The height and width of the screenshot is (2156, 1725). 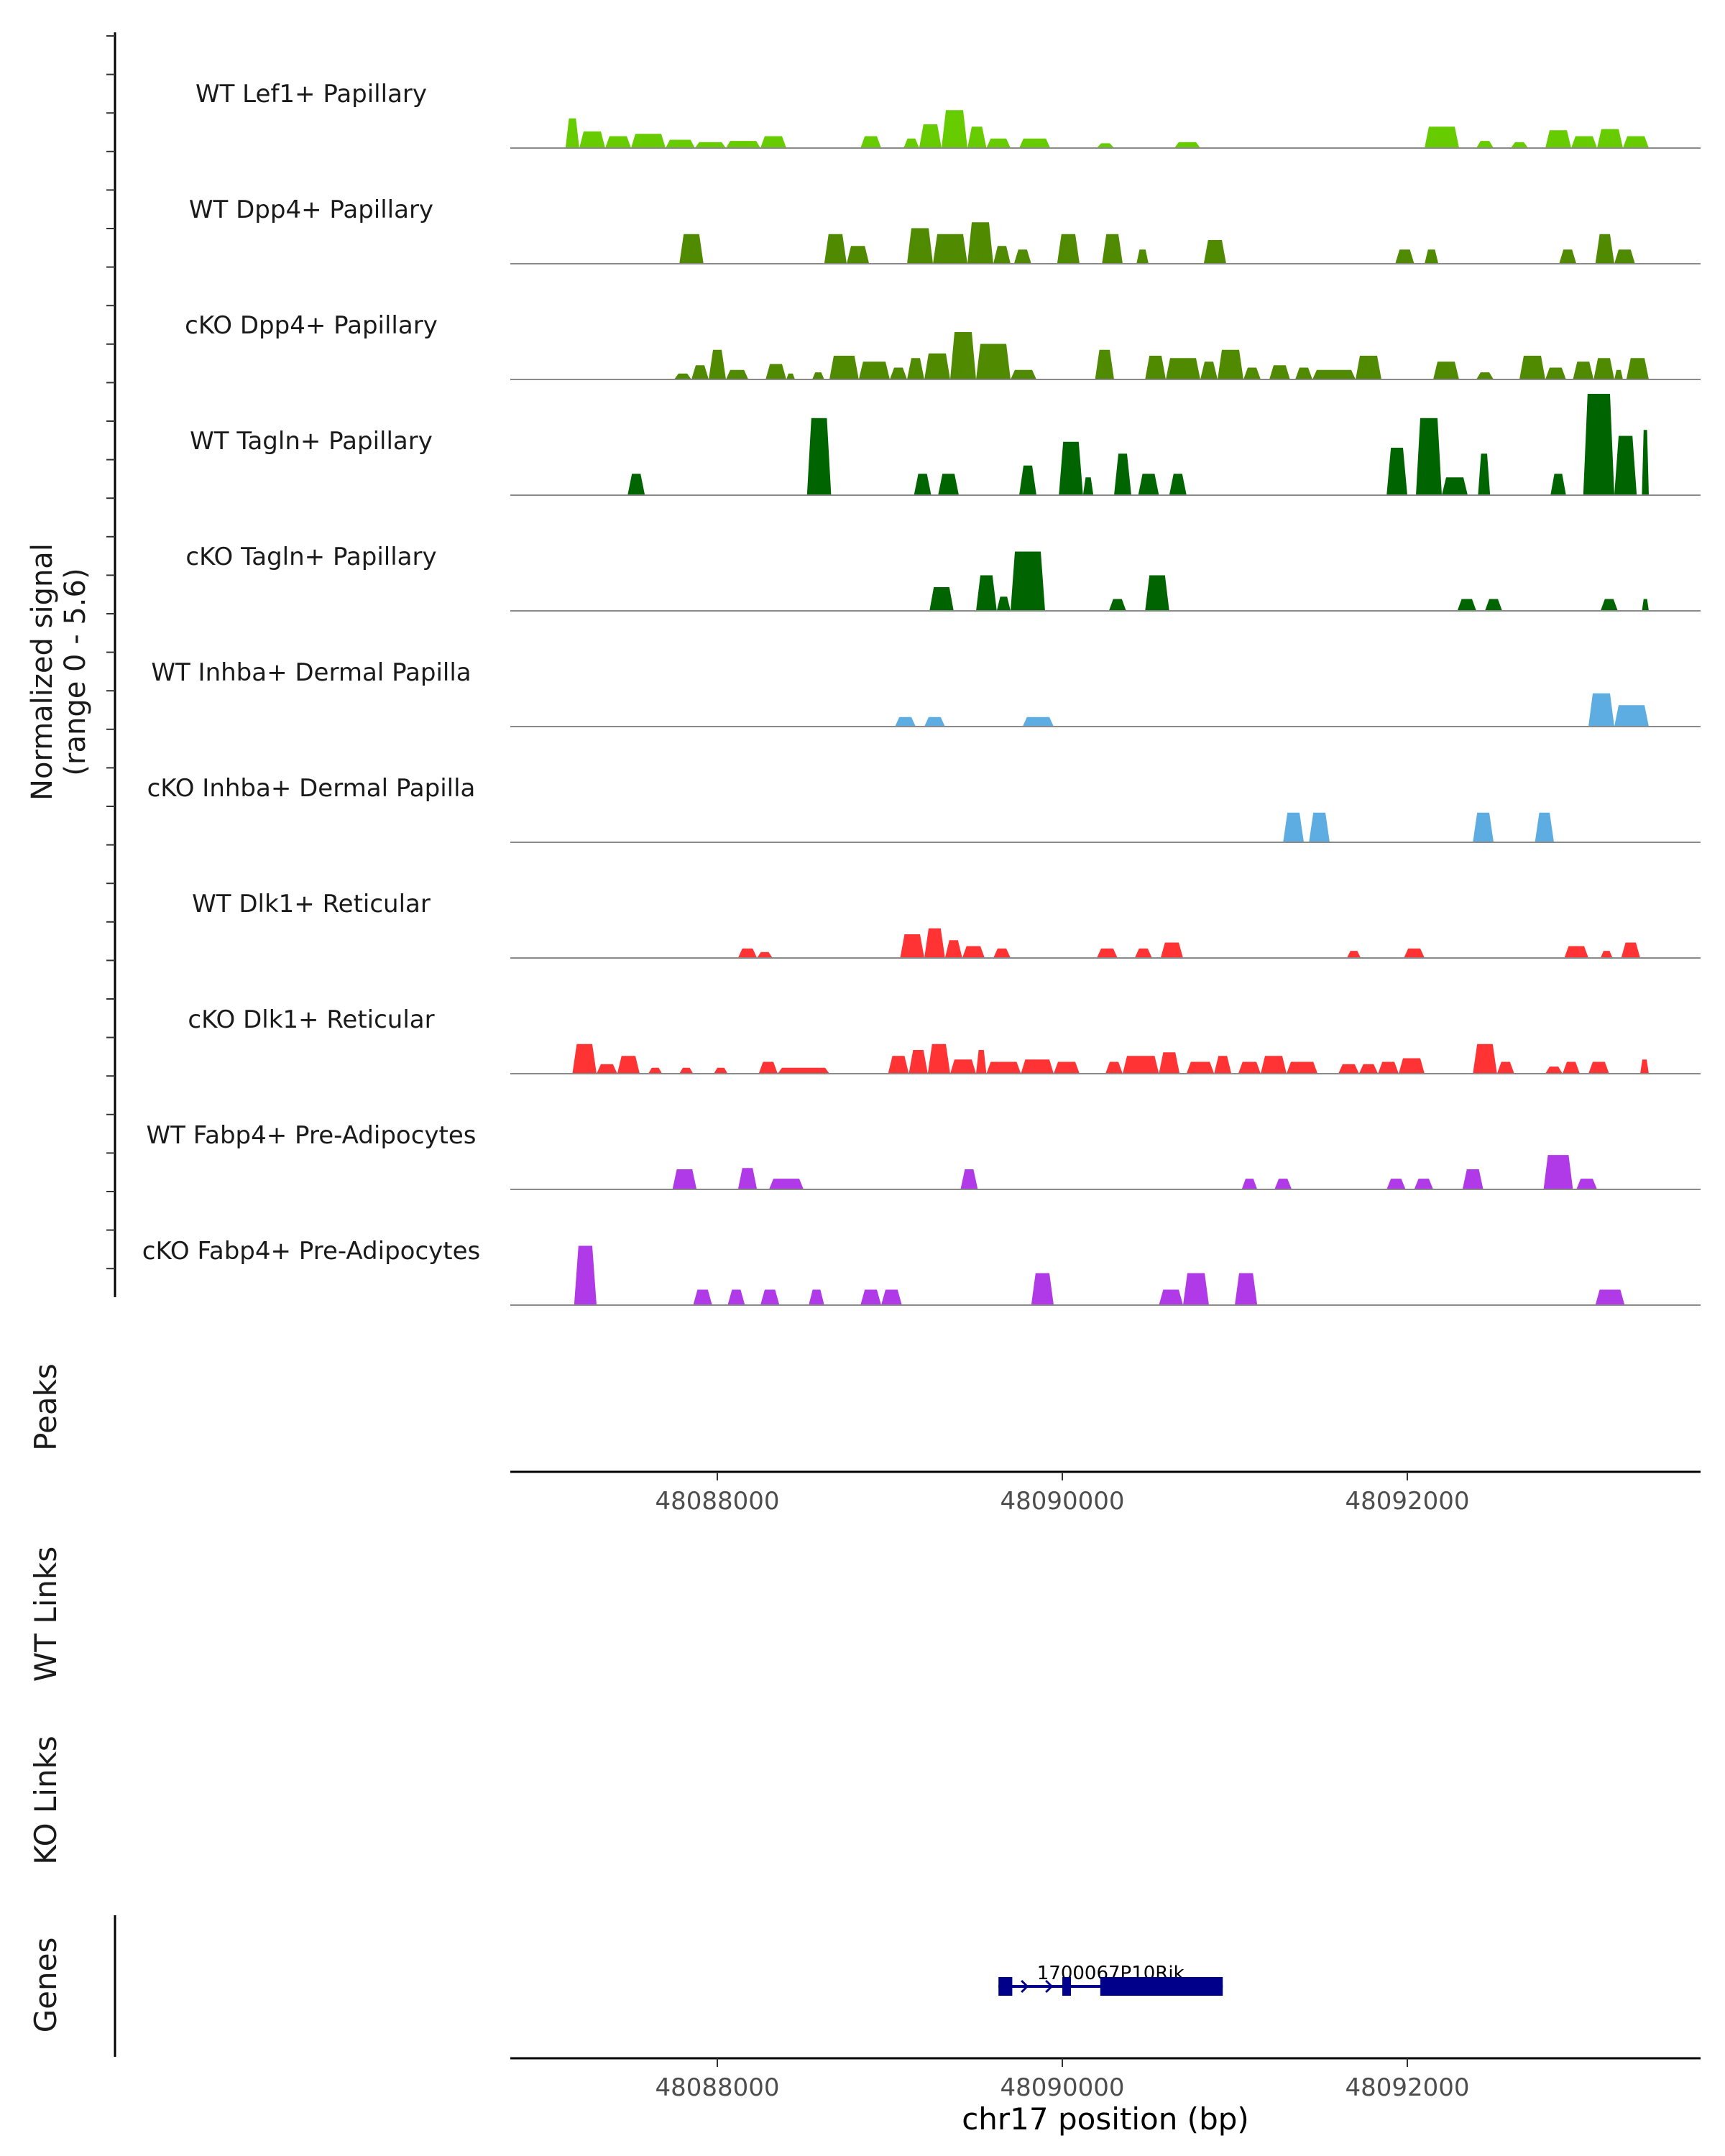 What do you see at coordinates (311, 788) in the screenshot?
I see `track-label: cKO Inhba+ Dermal Papilla` at bounding box center [311, 788].